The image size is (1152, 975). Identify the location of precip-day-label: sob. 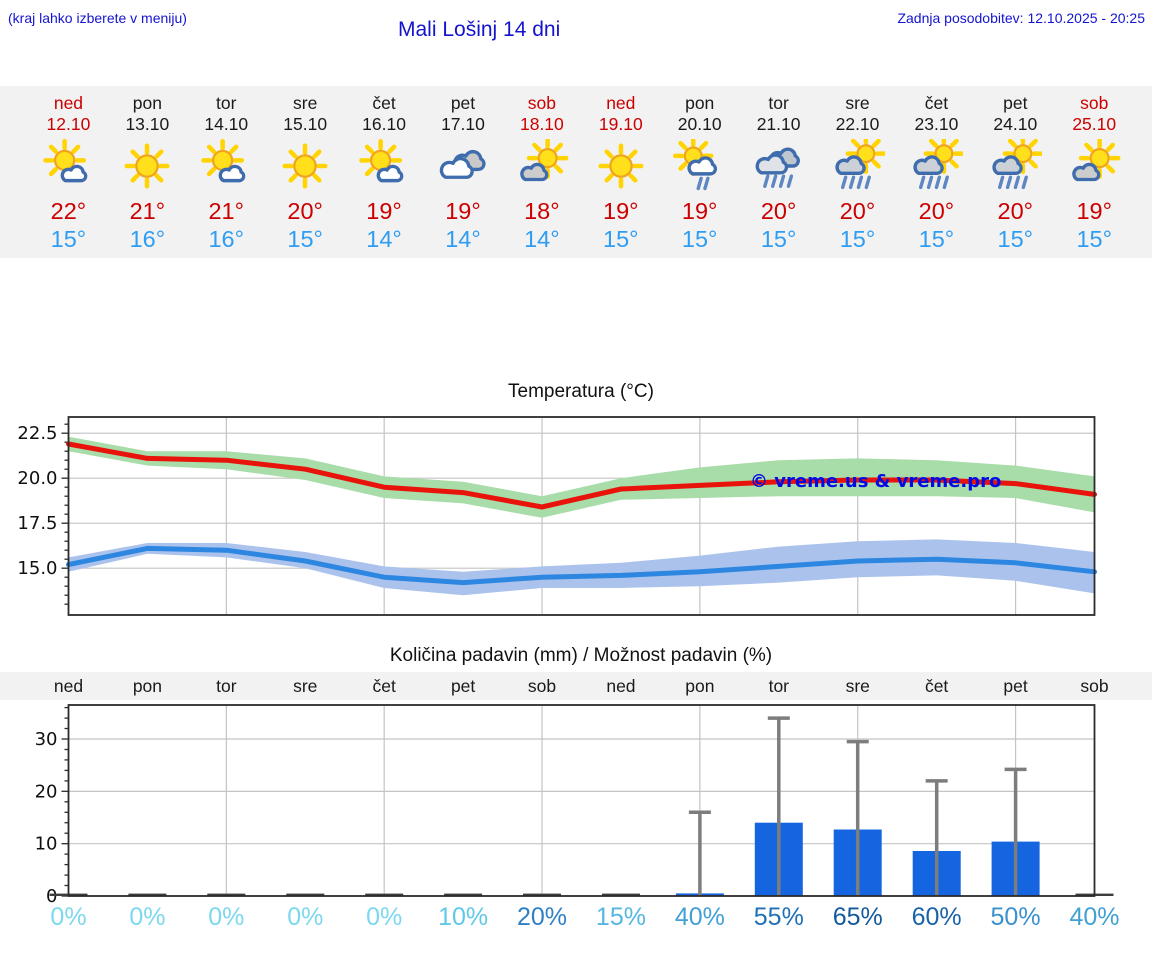
(542, 686).